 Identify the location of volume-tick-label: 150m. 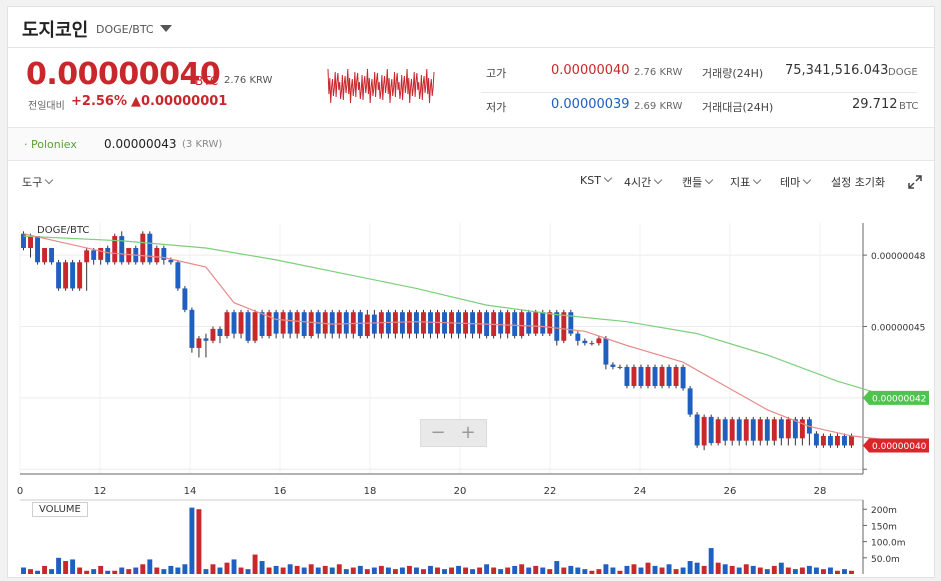
(884, 527).